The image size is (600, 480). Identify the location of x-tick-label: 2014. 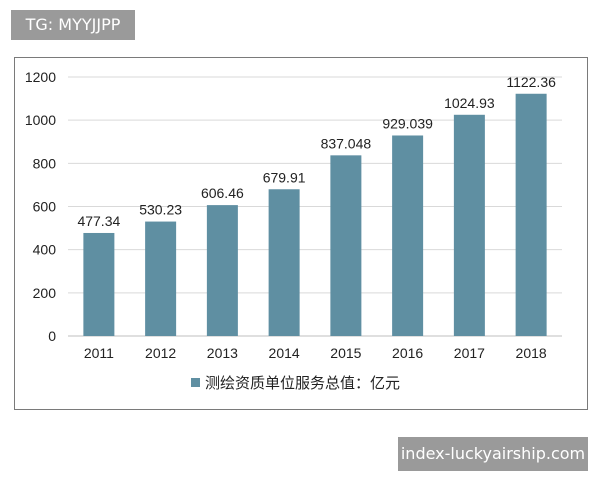
(284, 353).